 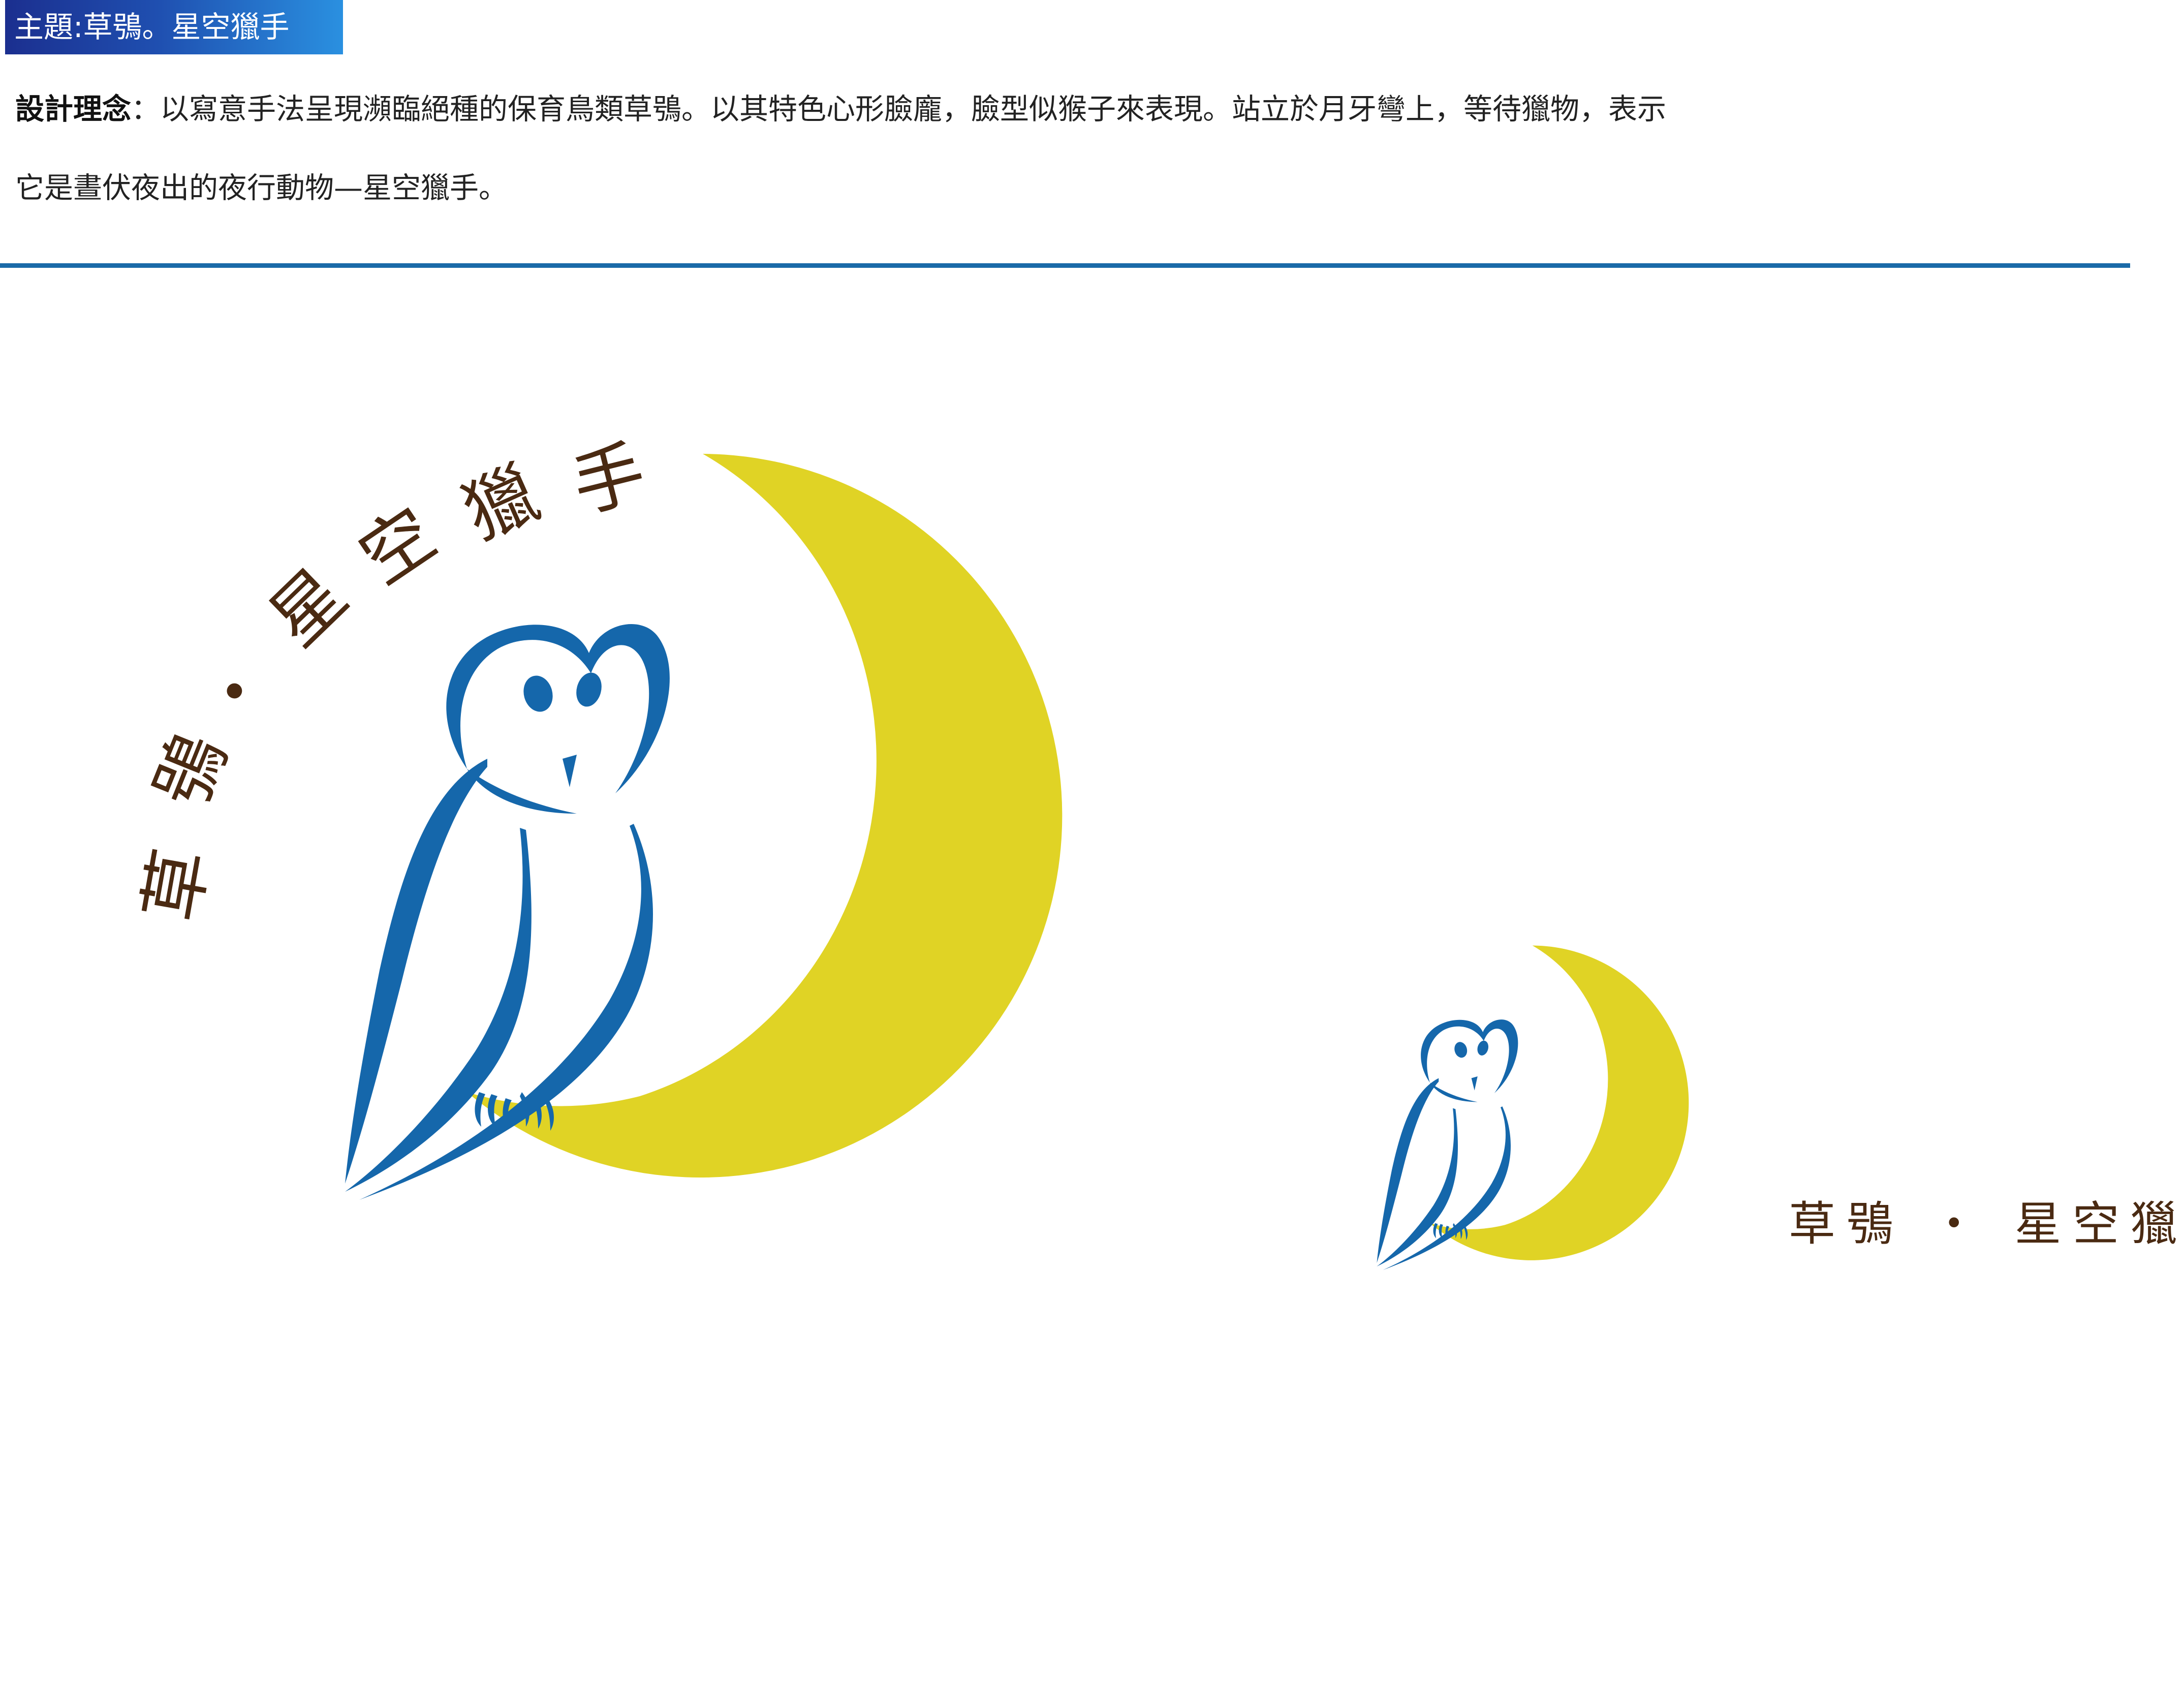 What do you see at coordinates (1533, 1108) in the screenshot?
I see `small-logo` at bounding box center [1533, 1108].